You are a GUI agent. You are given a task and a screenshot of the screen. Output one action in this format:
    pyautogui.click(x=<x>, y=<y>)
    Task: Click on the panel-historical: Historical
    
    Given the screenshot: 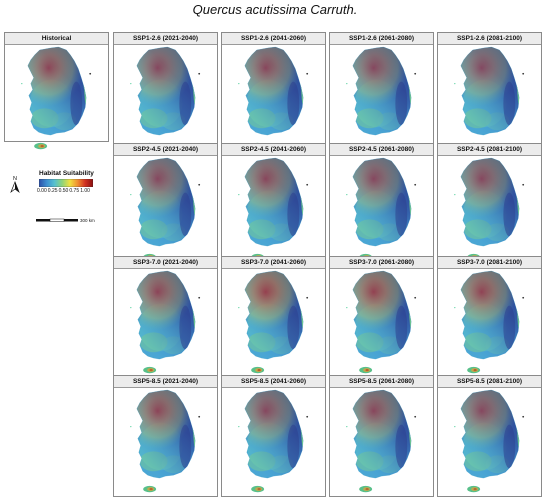 What is the action you would take?
    pyautogui.click(x=56, y=91)
    